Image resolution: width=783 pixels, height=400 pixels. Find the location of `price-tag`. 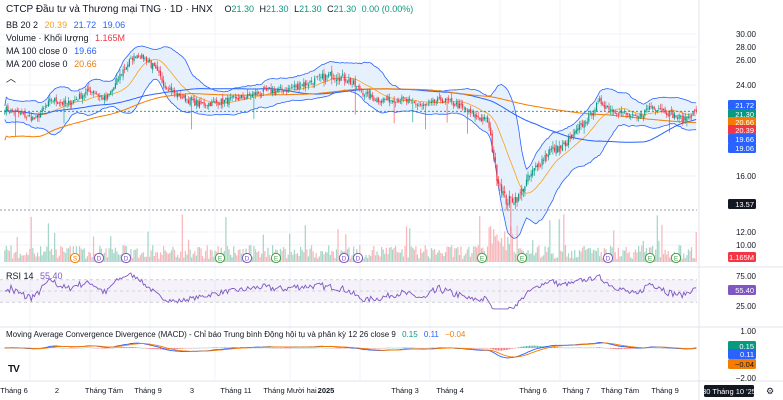

price-tag is located at coordinates (742, 114).